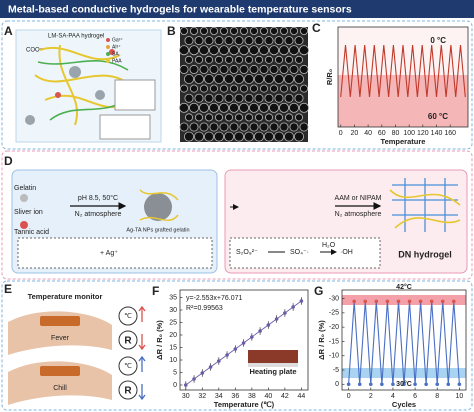  What do you see at coordinates (355, 133) in the screenshot?
I see `x-tick-label: 20` at bounding box center [355, 133].